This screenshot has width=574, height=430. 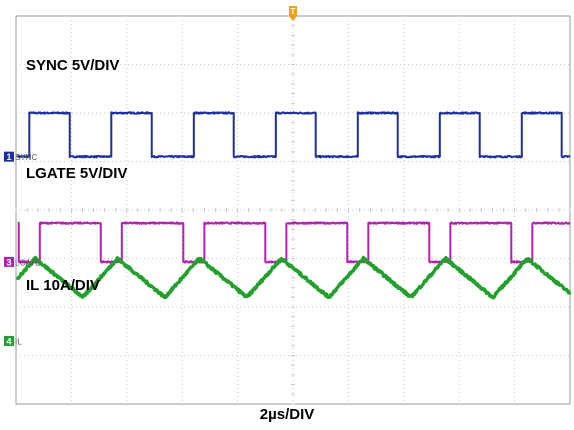 I want to click on lgate-marker-number: 3, so click(x=8, y=262).